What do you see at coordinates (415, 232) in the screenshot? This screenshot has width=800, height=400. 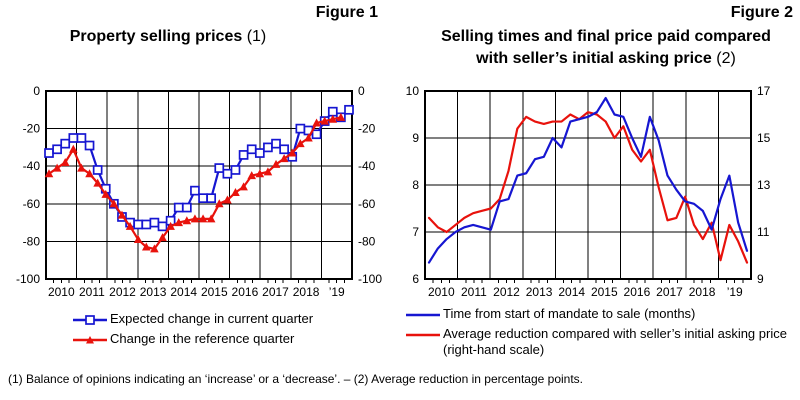 I see `svg-text: 7` at bounding box center [415, 232].